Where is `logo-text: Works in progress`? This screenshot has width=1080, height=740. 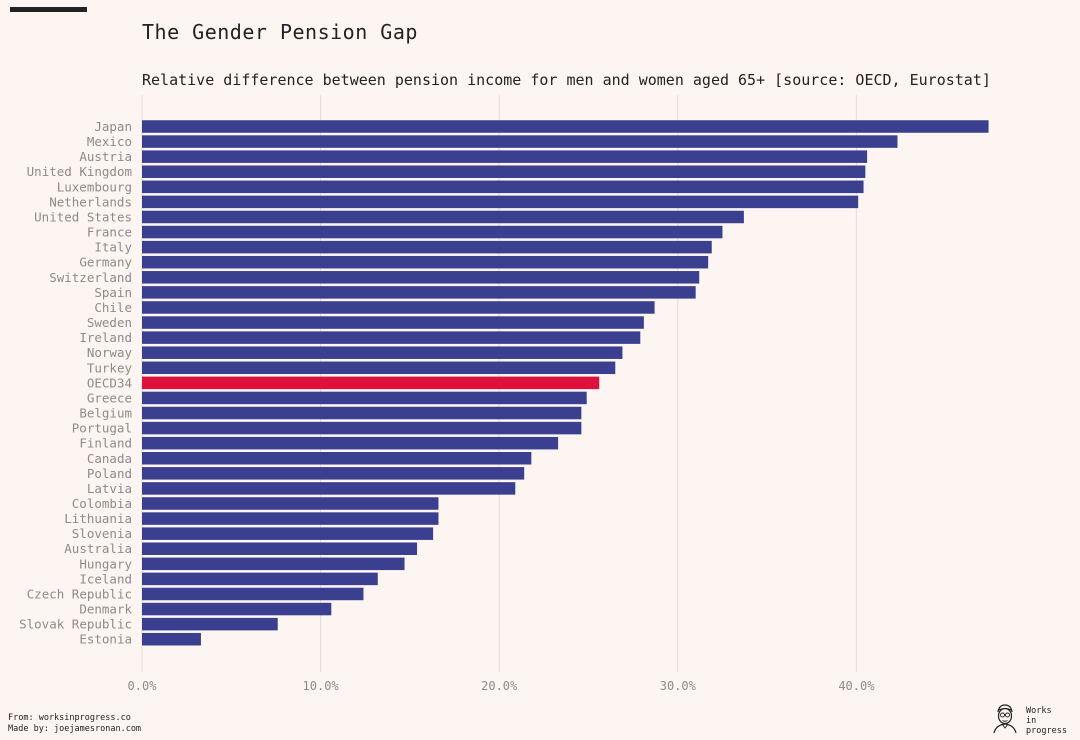 logo-text: Works in progress is located at coordinates (1046, 721).